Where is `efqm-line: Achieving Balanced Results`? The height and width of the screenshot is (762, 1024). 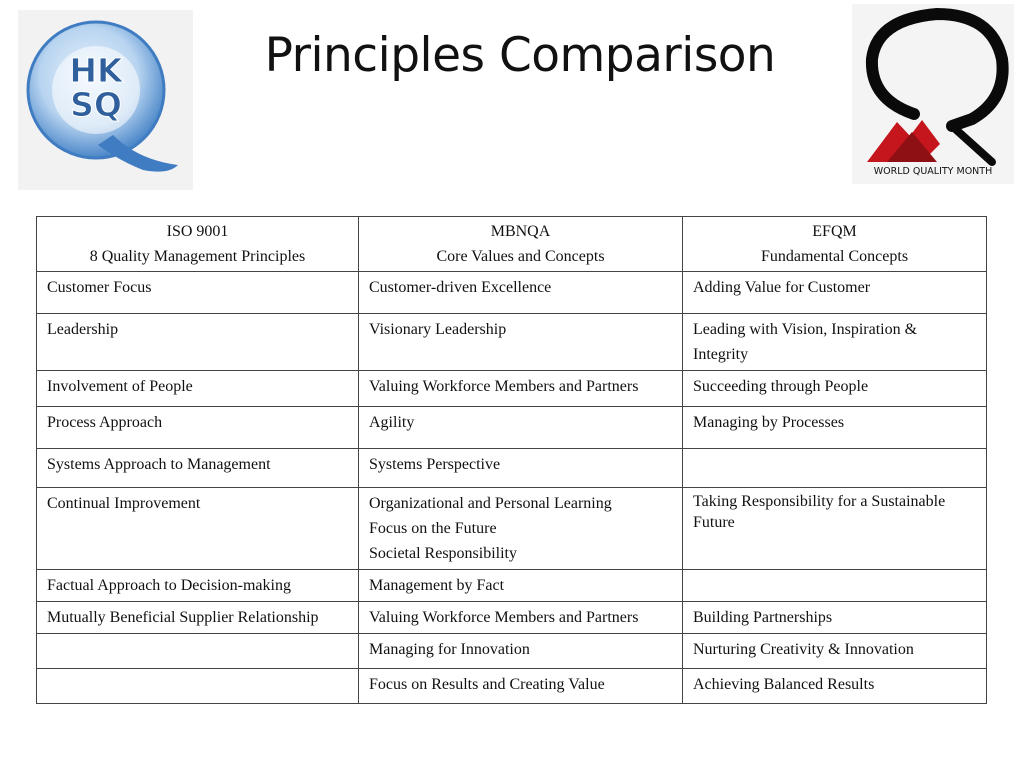 efqm-line: Achieving Balanced Results is located at coordinates (784, 684).